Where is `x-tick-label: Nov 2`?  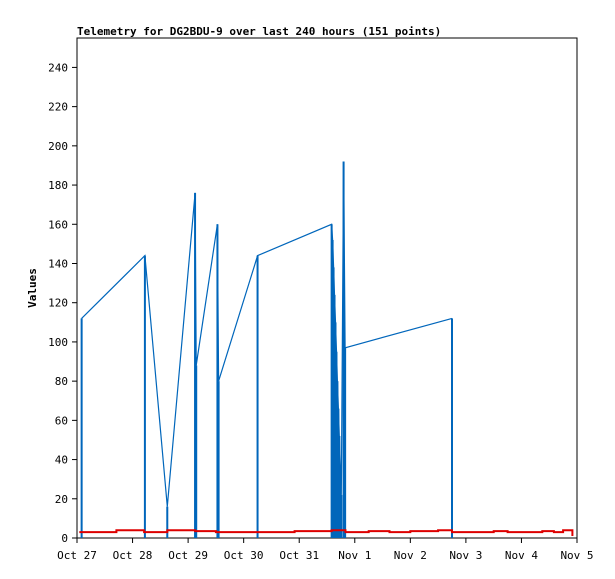 x-tick-label: Nov 2 is located at coordinates (410, 555).